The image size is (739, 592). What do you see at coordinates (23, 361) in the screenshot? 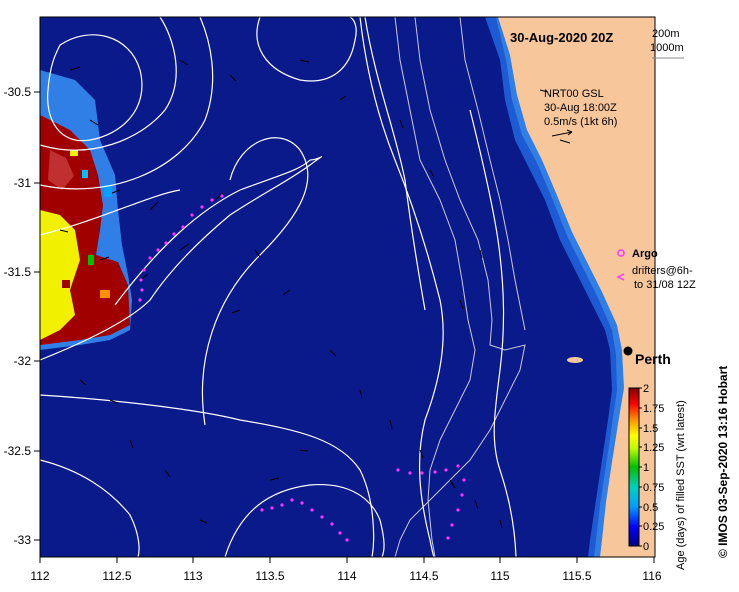
I see `y-tick-label: -32` at bounding box center [23, 361].